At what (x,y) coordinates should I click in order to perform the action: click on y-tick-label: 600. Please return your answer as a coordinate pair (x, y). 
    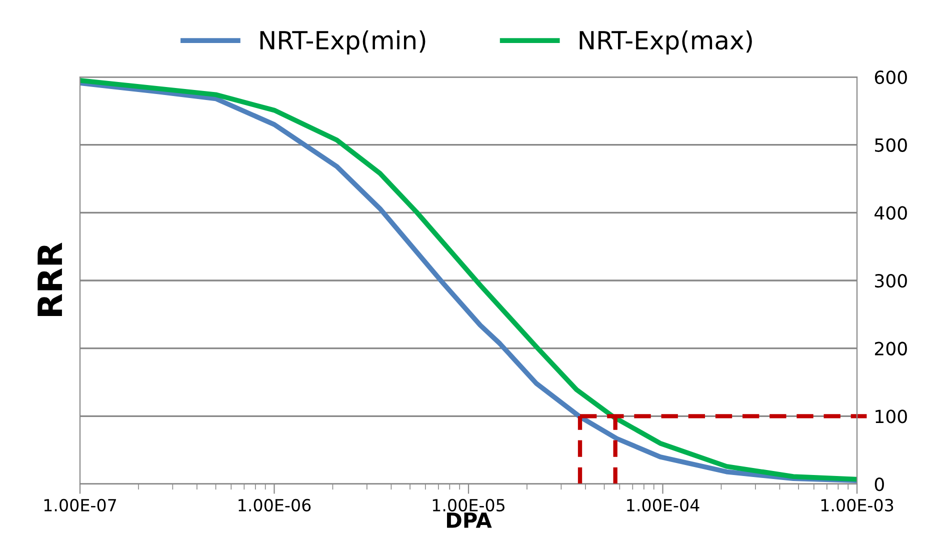
    Looking at the image, I should click on (890, 77).